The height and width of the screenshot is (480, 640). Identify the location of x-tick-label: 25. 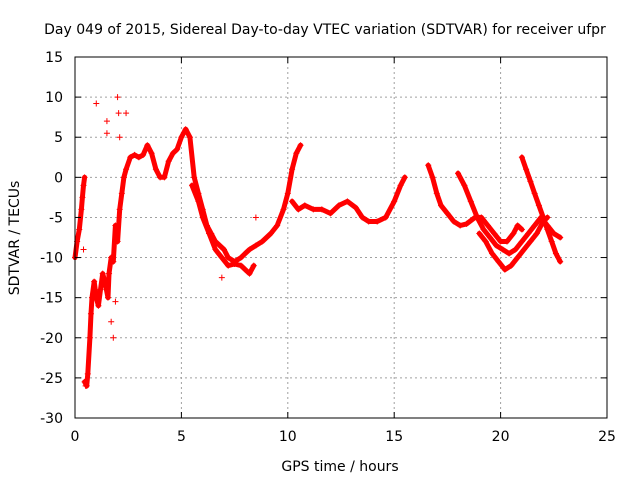
(607, 437).